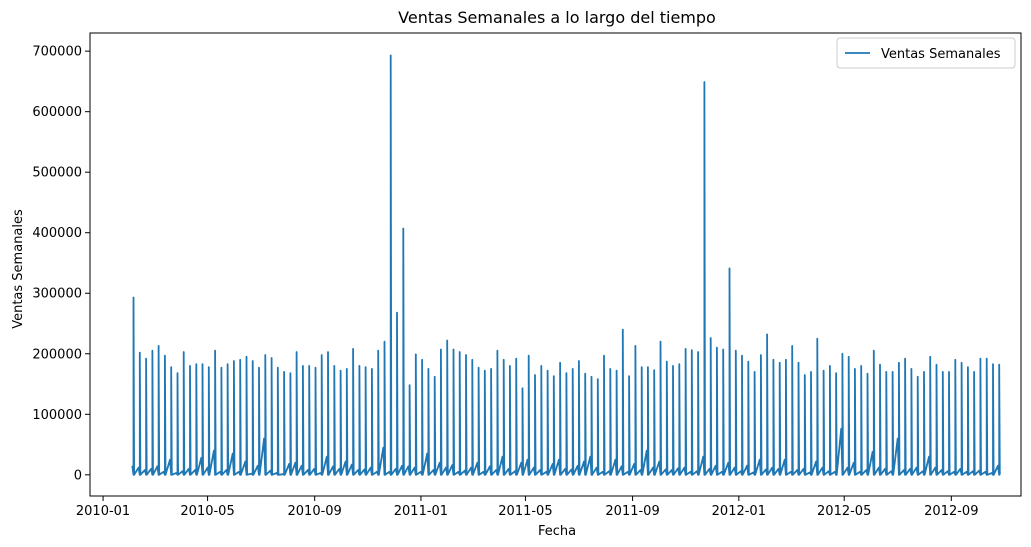 The width and height of the screenshot is (1031, 547). I want to click on x-tick-label: 2012-05, so click(844, 511).